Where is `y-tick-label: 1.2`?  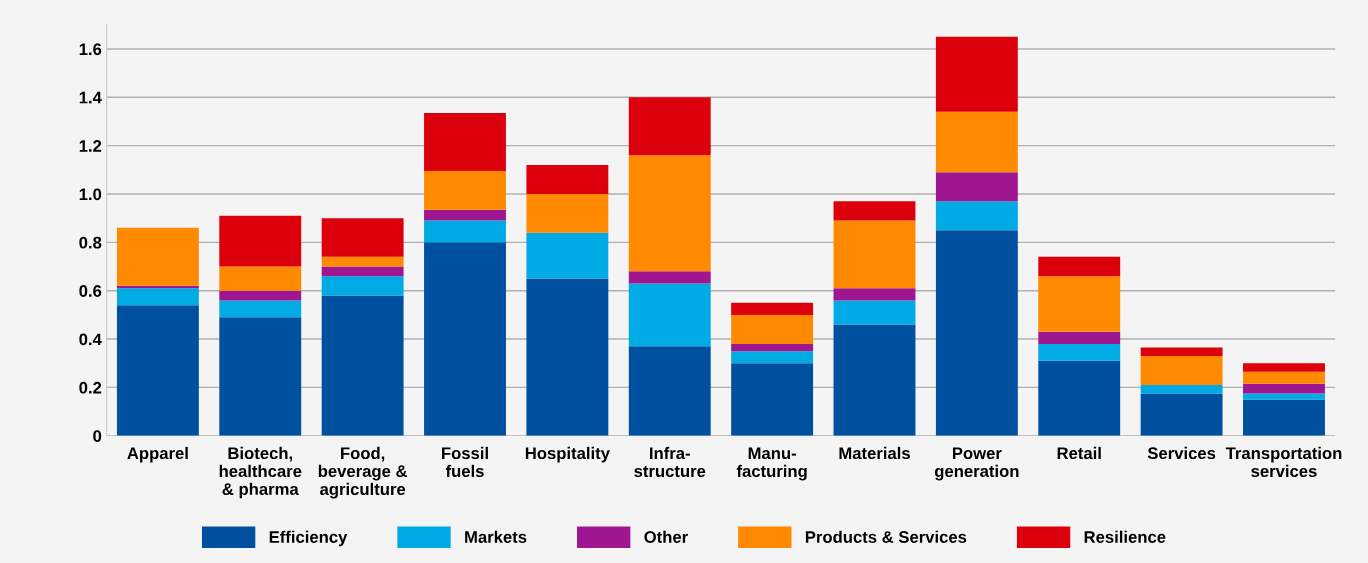 y-tick-label: 1.2 is located at coordinates (90, 146).